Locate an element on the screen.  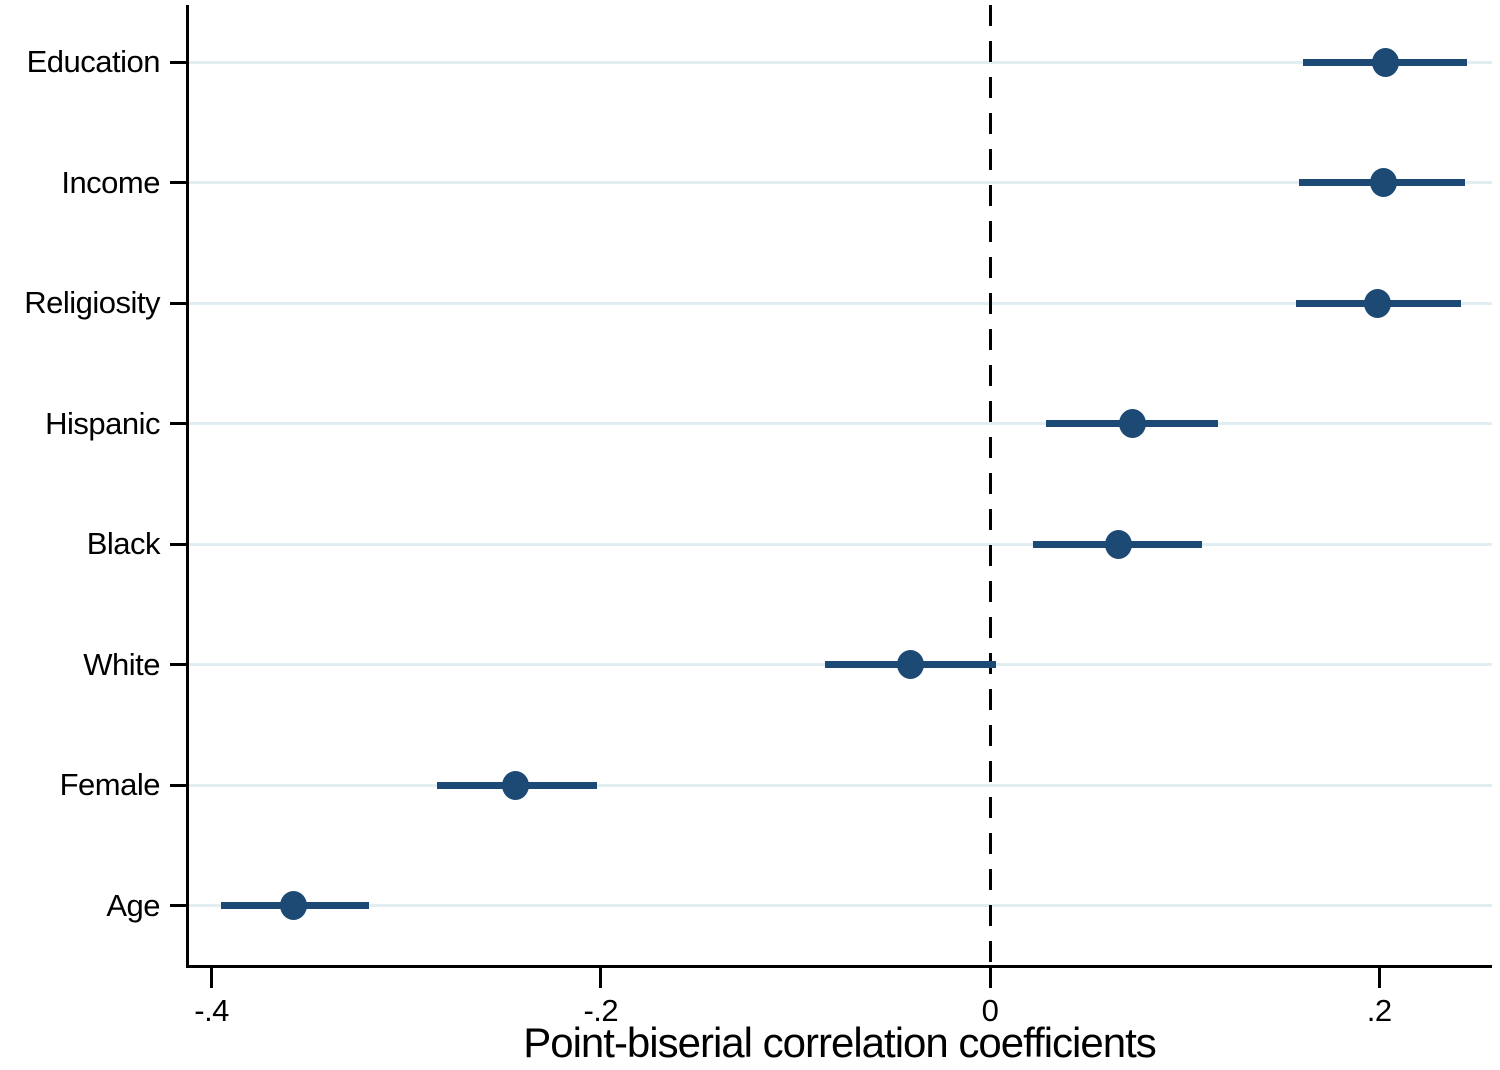
y-axis-label: Black is located at coordinates (123, 544).